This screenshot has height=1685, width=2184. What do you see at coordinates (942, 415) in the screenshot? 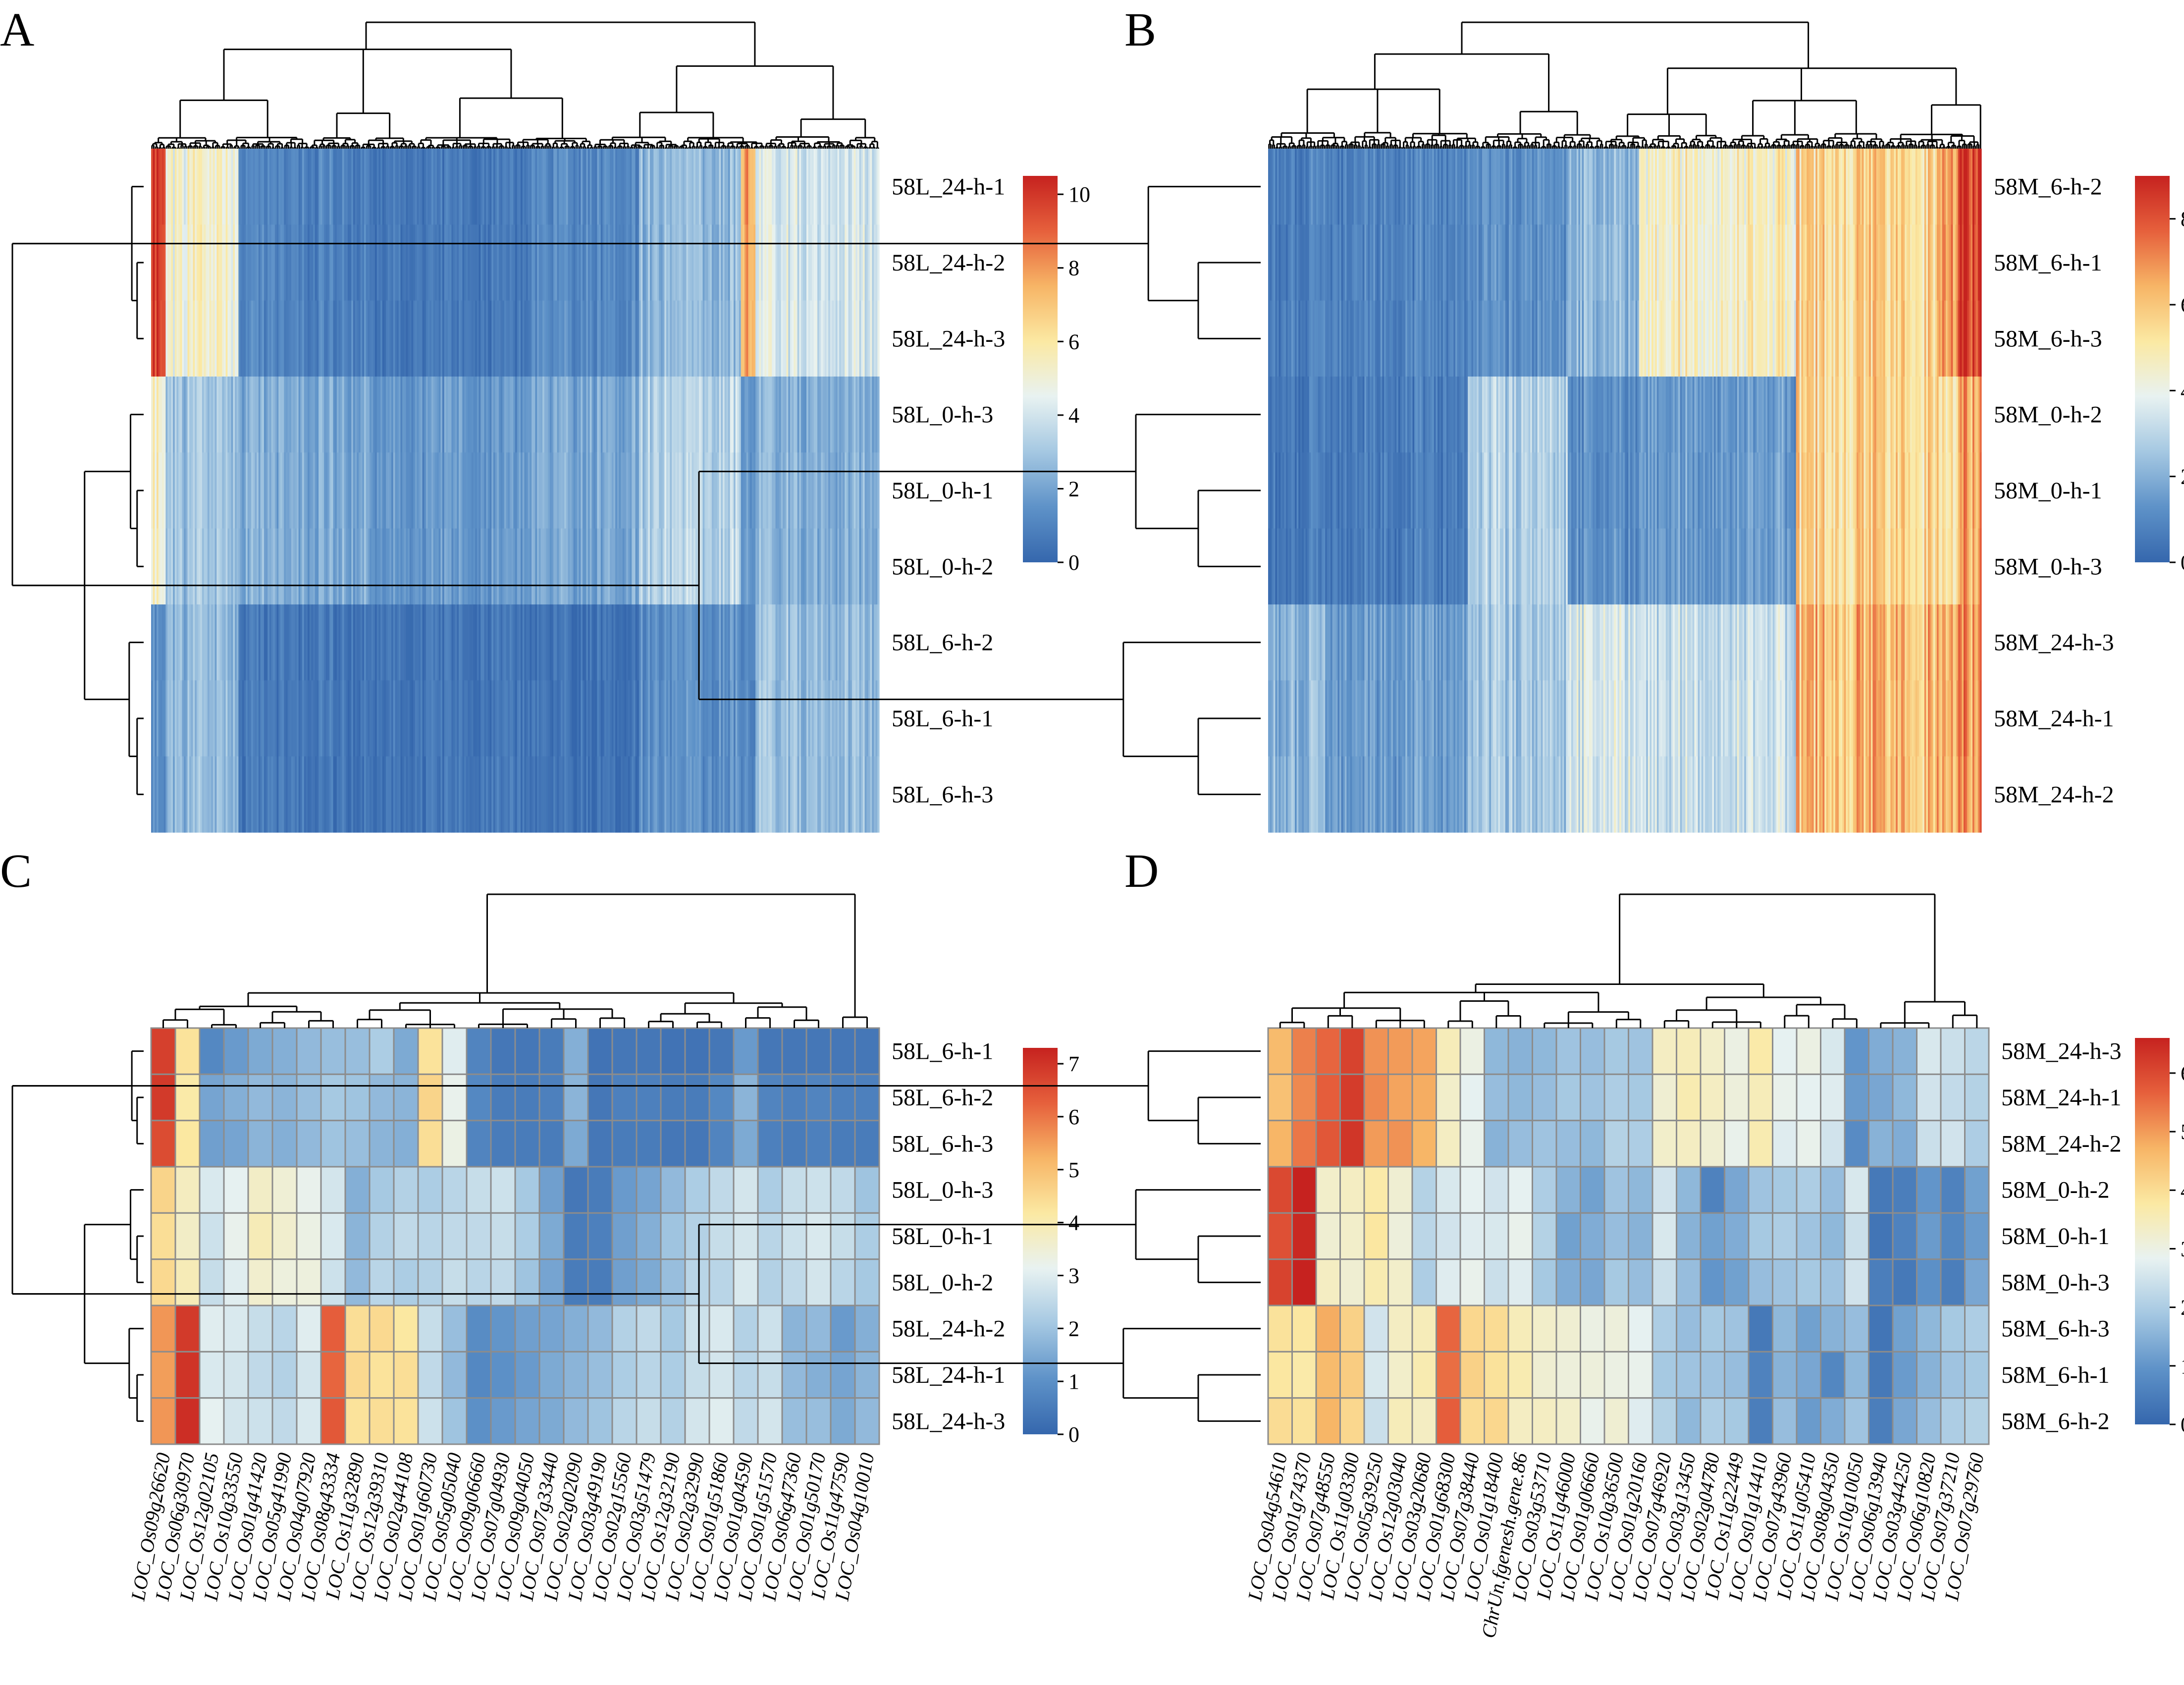
I see `row-label: 58L_0-h-3` at bounding box center [942, 415].